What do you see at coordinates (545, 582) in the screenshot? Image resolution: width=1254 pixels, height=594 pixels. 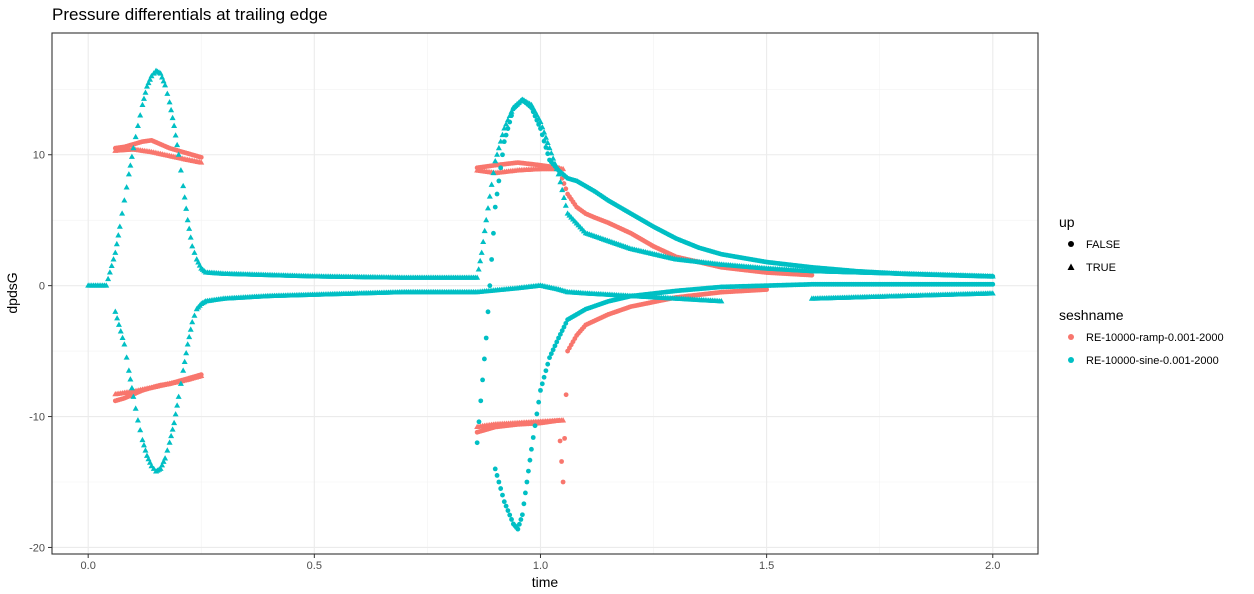 I see `x-axis-title: time` at bounding box center [545, 582].